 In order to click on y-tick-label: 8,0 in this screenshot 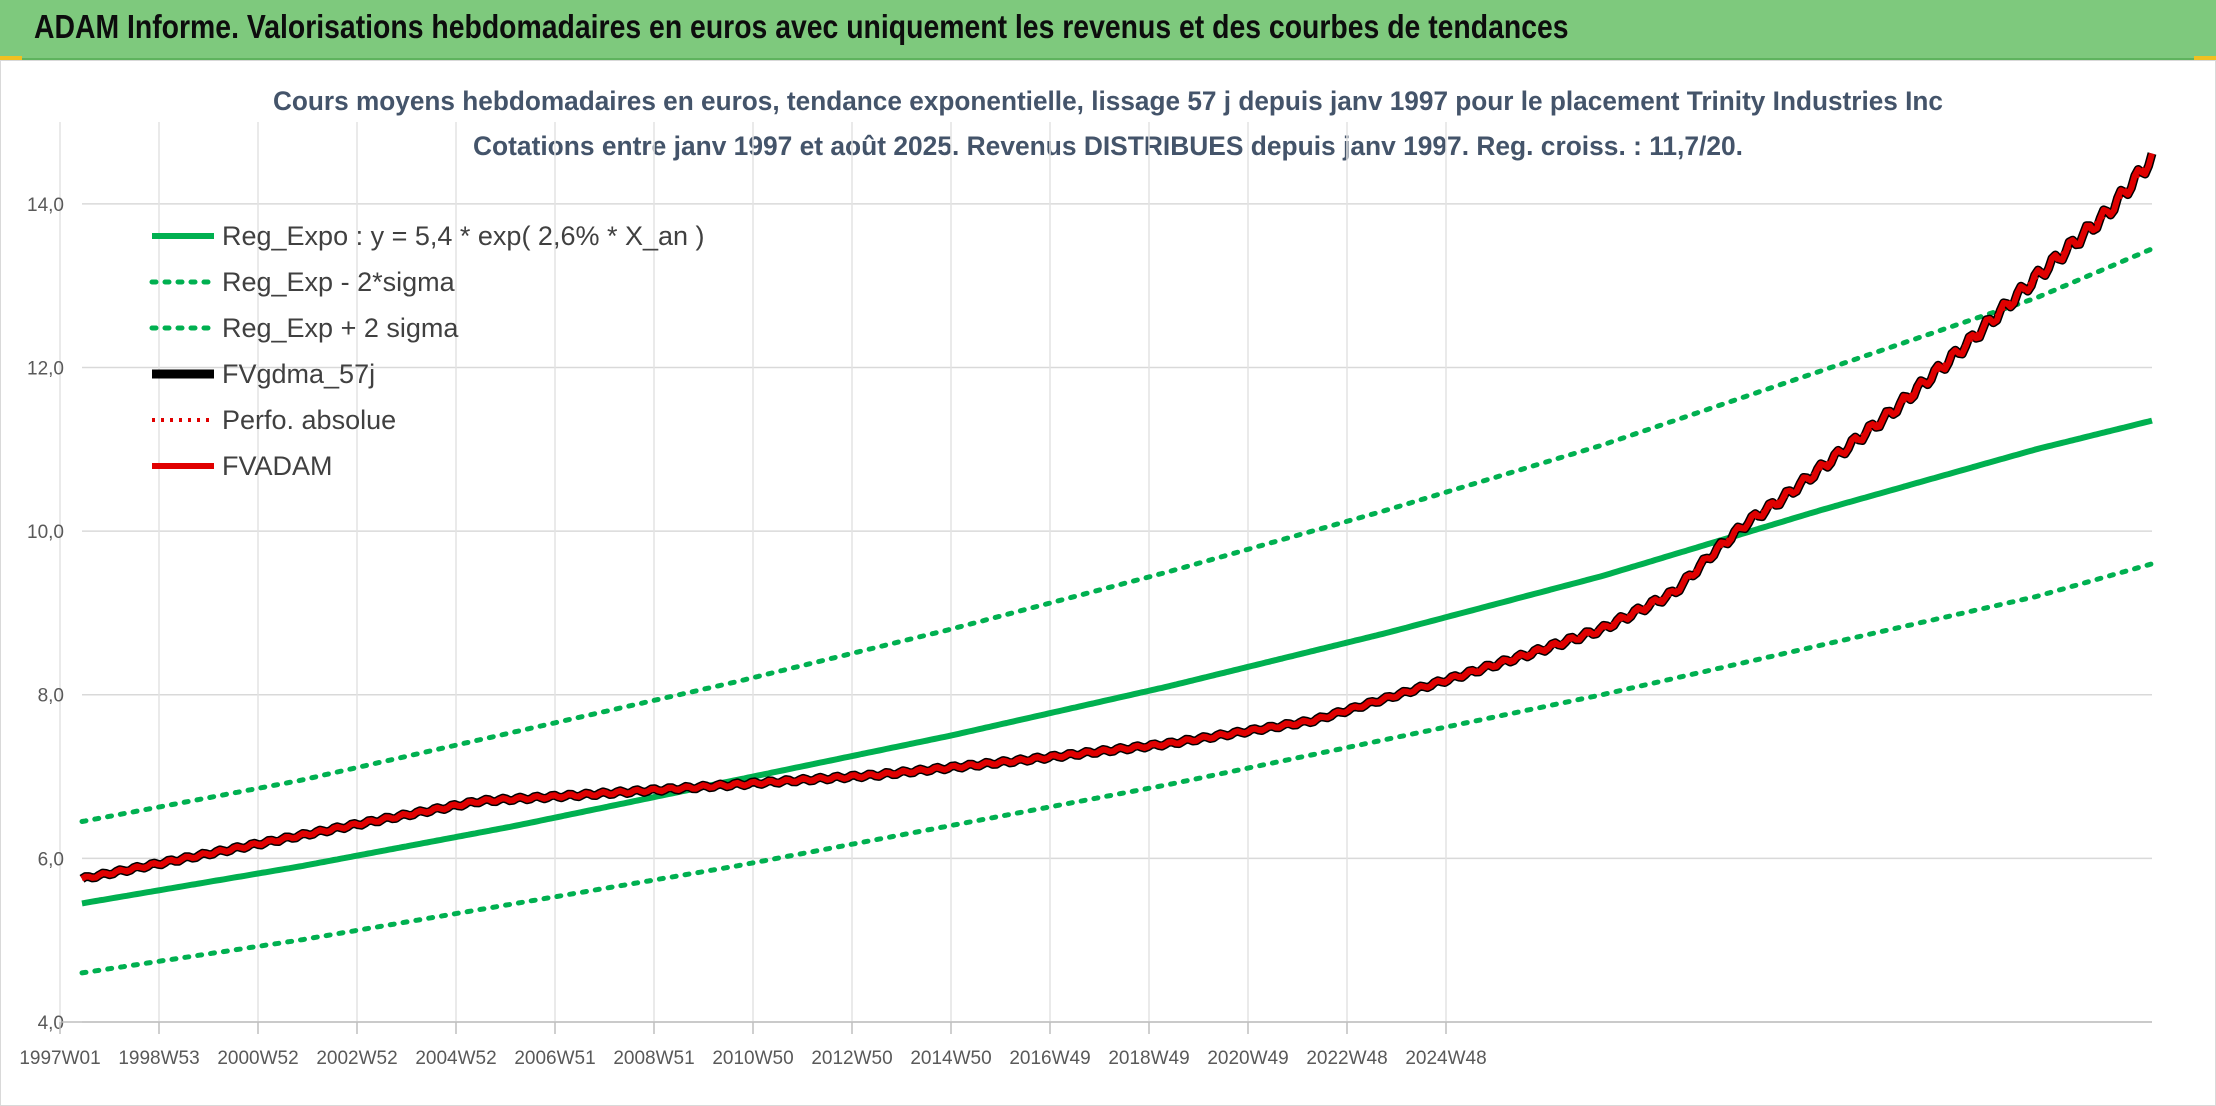, I will do `click(51, 696)`.